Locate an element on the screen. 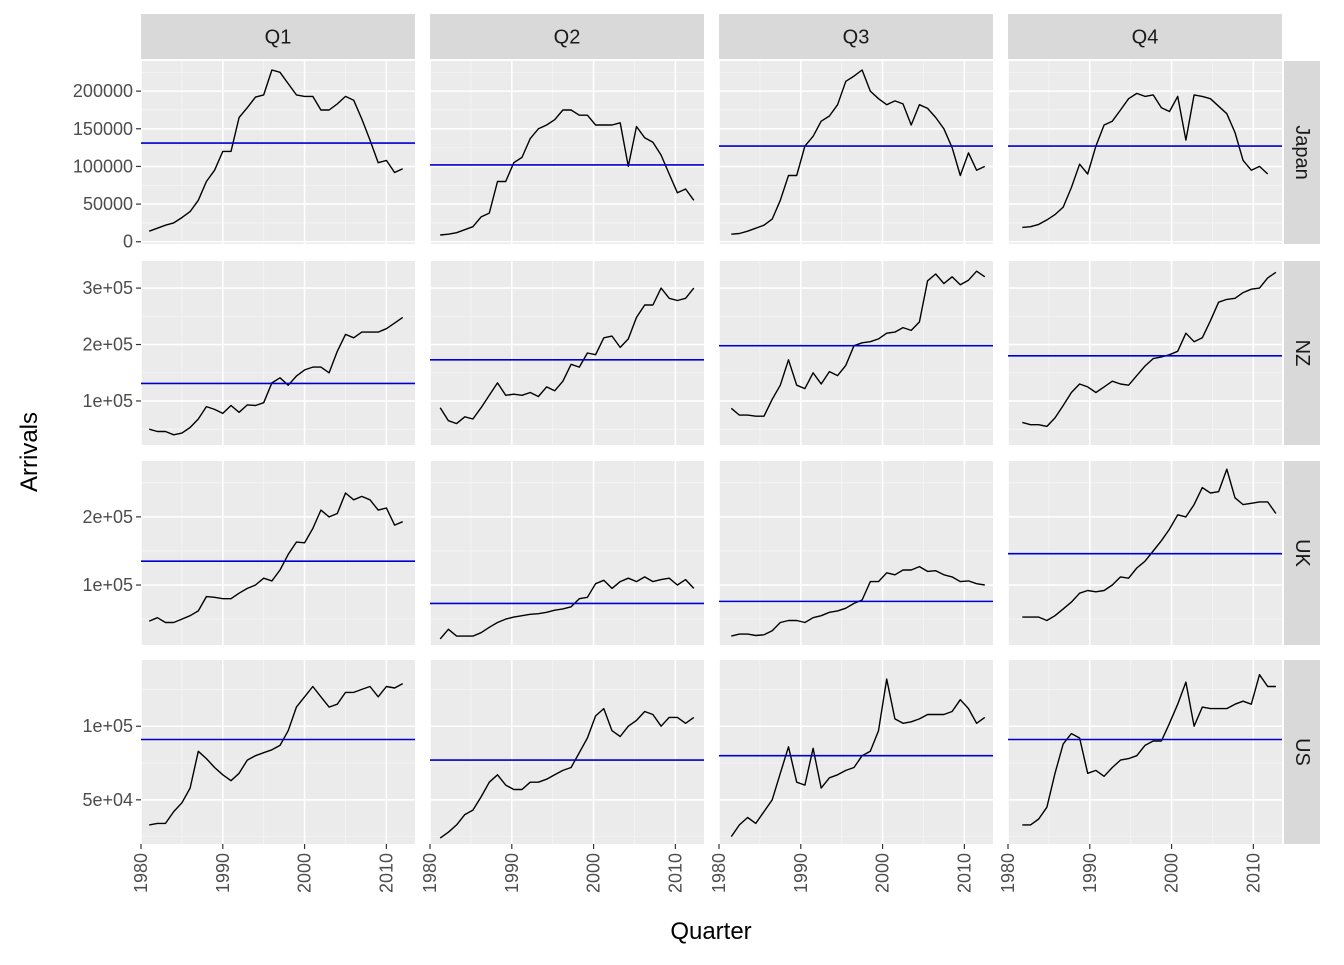  row-strip-nz is located at coordinates (1302, 353).